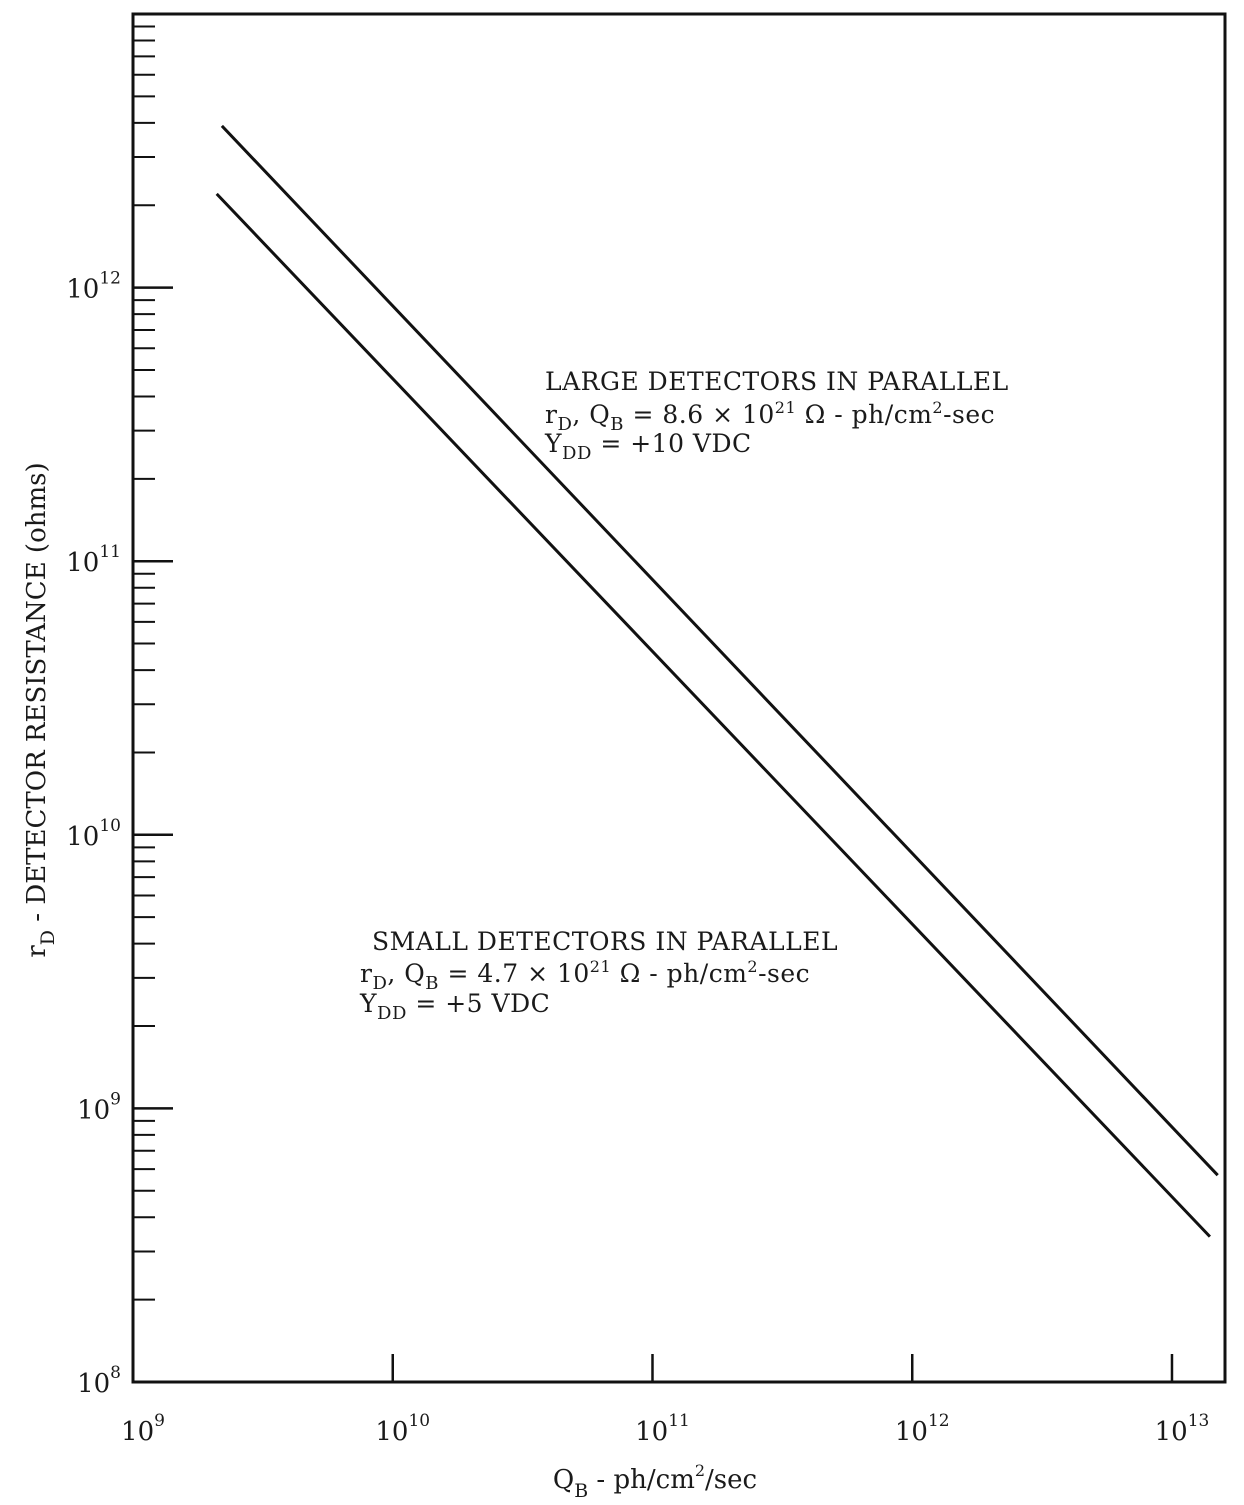 This screenshot has width=1244, height=1505. Describe the element at coordinates (48, 937) in the screenshot. I see `y-axis-label-sub: D` at that location.